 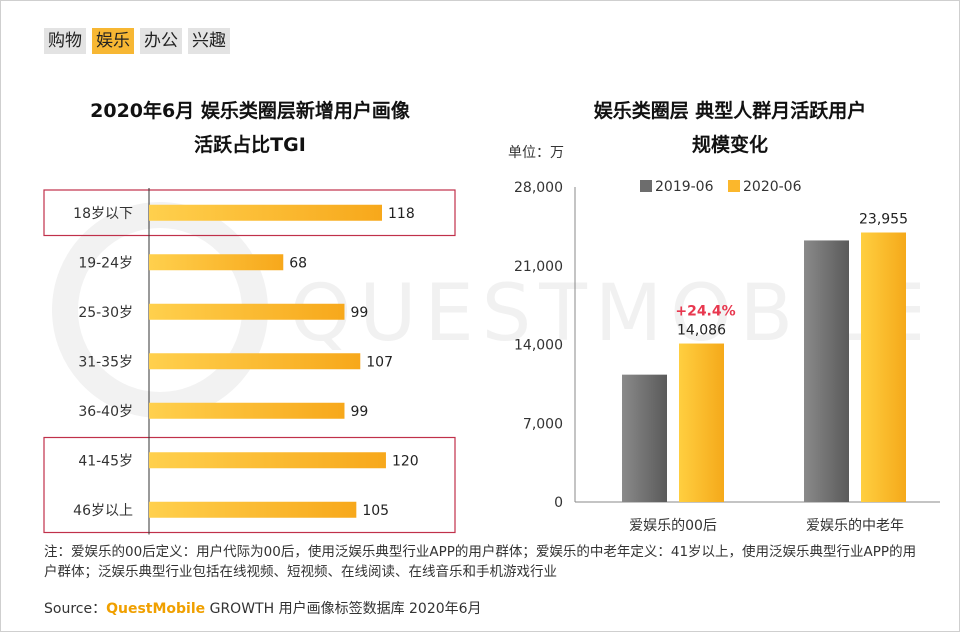 What do you see at coordinates (156, 609) in the screenshot?
I see `source-brand: QuestMobile` at bounding box center [156, 609].